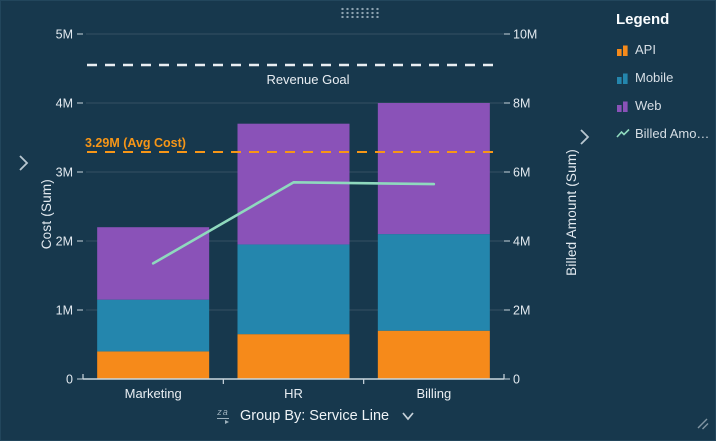 The width and height of the screenshot is (716, 441). Describe the element at coordinates (23, 165) in the screenshot. I see `left-axis-chevron-right-icon` at that location.